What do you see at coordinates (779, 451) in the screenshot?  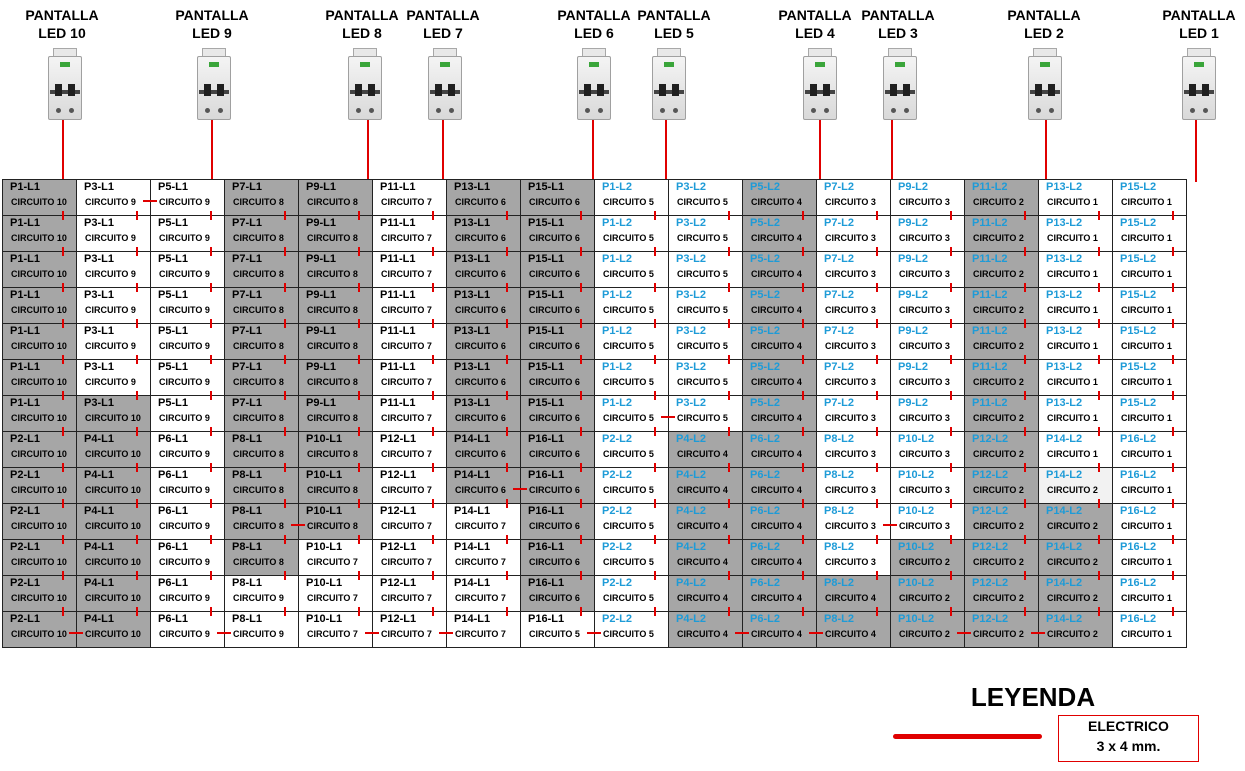 I see `panel-cell: P6-L2 CIRCUITO 4` at bounding box center [779, 451].